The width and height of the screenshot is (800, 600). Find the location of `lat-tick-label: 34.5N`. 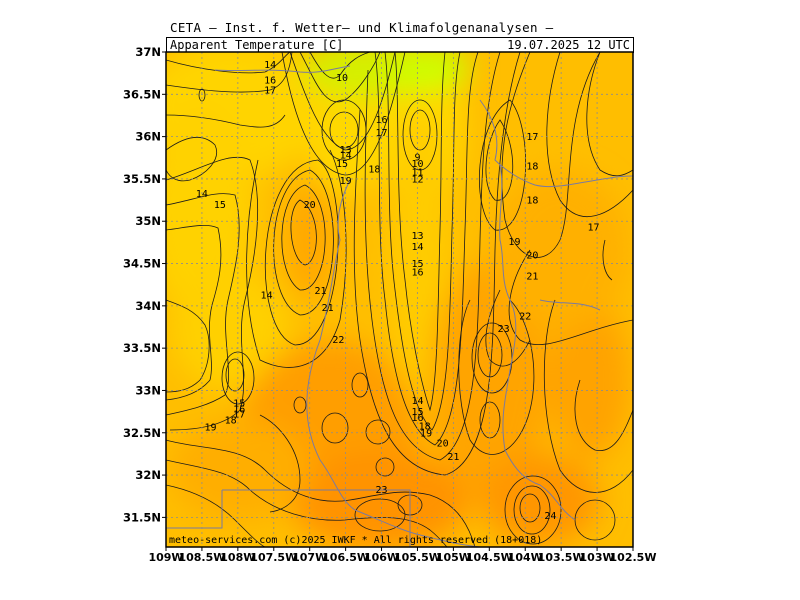

lat-tick-label: 34.5N is located at coordinates (142, 264).